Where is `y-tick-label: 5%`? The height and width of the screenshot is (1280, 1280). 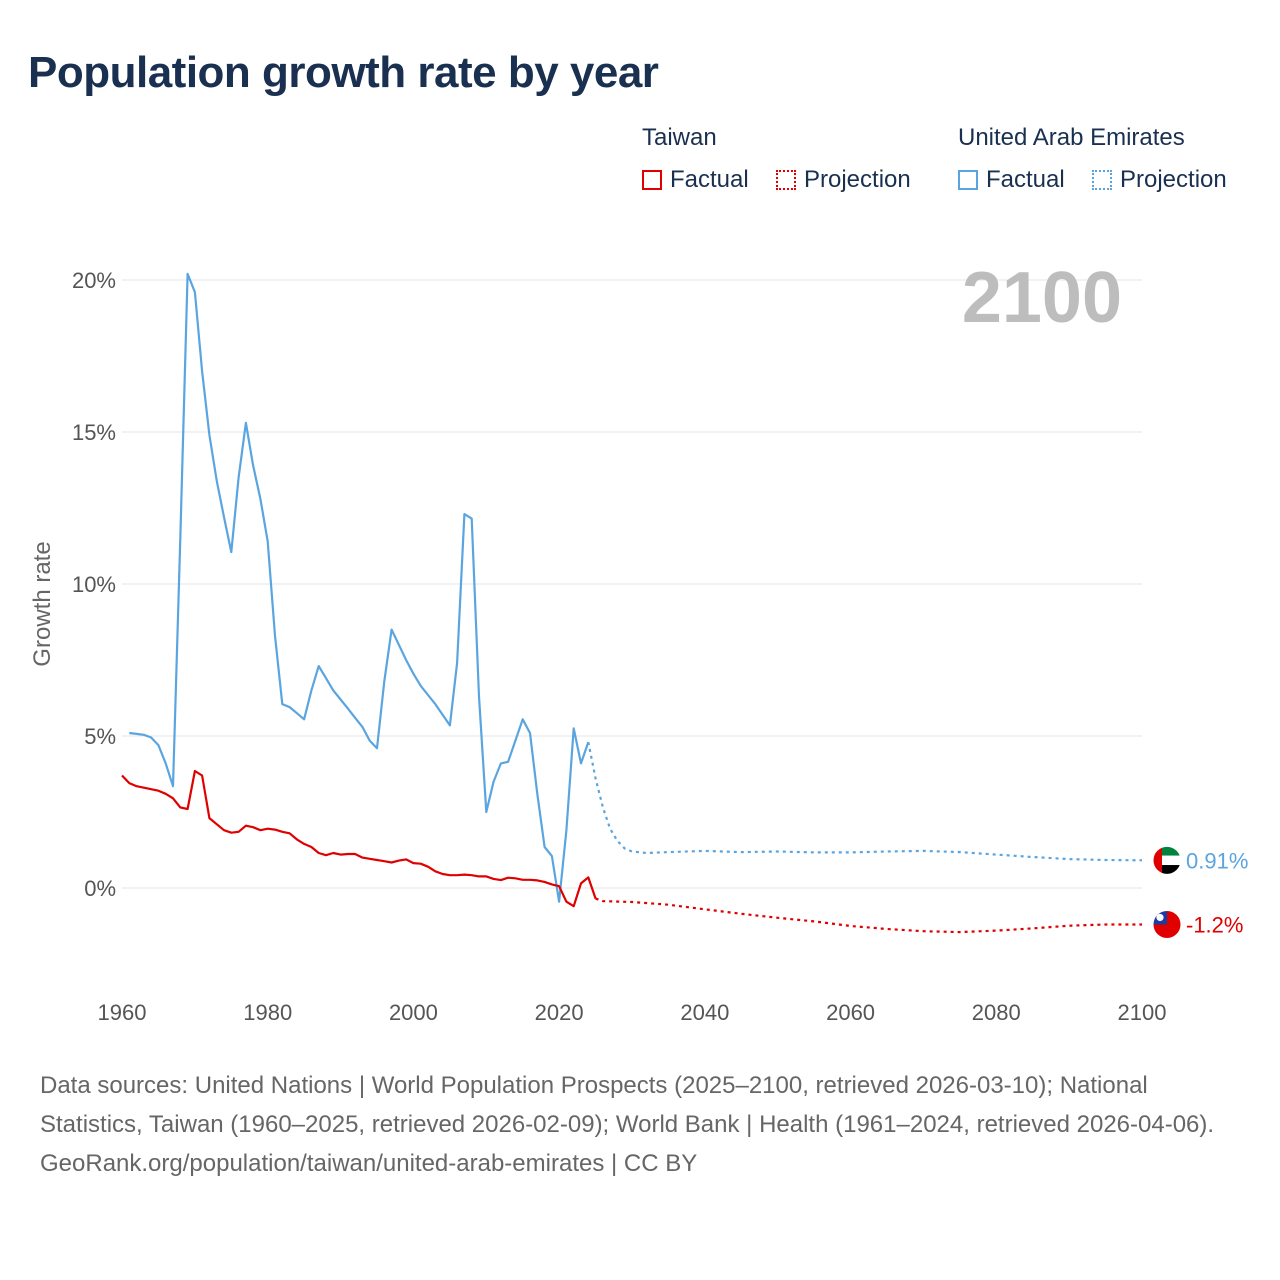
y-tick-label: 5% is located at coordinates (100, 736).